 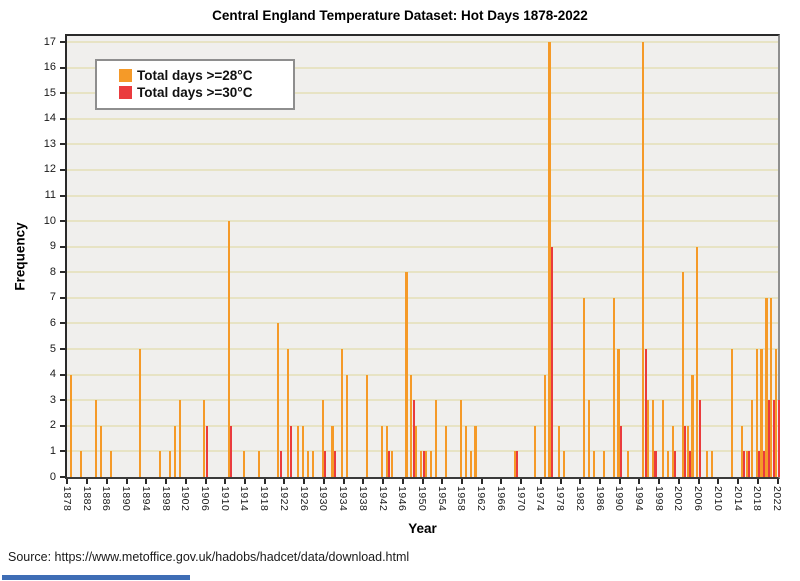 What do you see at coordinates (382, 499) in the screenshot?
I see `x-tick-label-1942: 1942` at bounding box center [382, 499].